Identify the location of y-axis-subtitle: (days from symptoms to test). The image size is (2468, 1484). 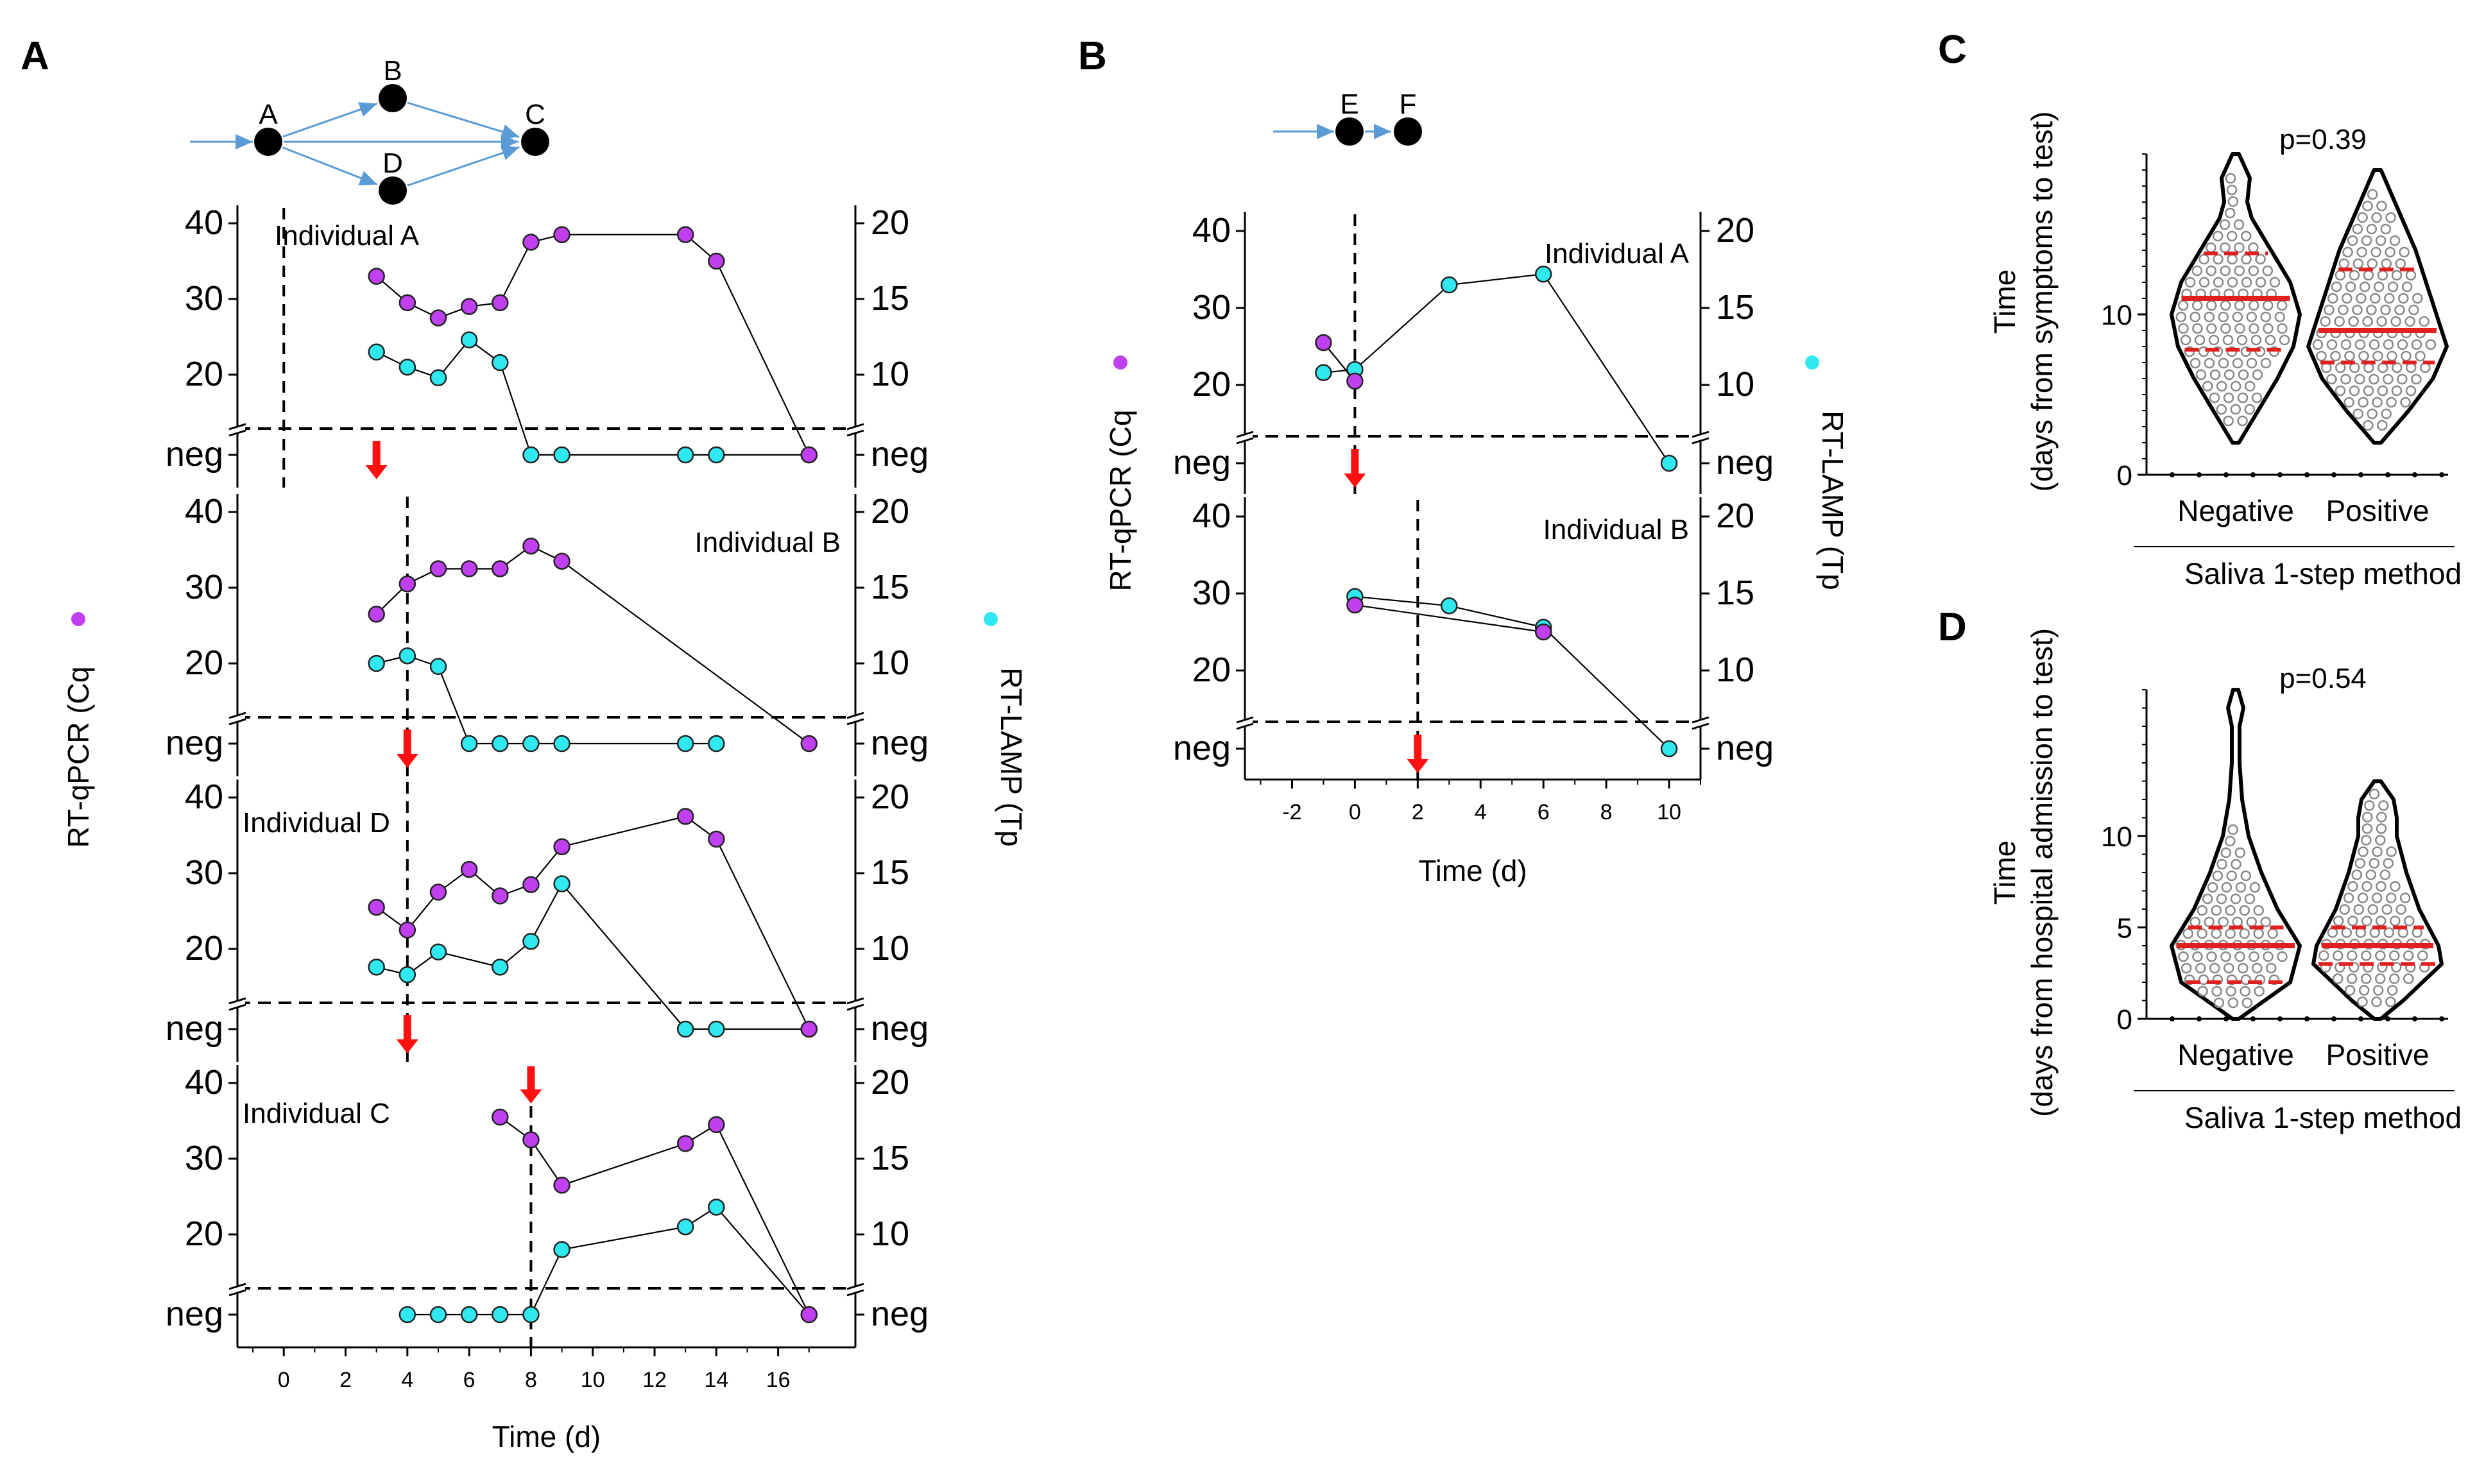
(2042, 301).